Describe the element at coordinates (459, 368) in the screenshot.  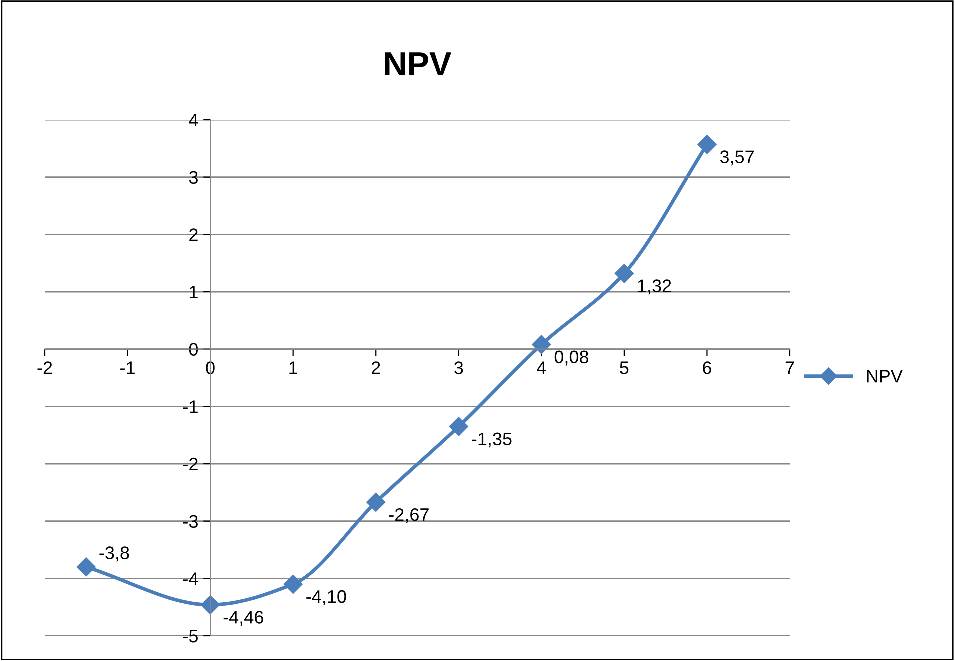
I see `x-tick-label: 3` at that location.